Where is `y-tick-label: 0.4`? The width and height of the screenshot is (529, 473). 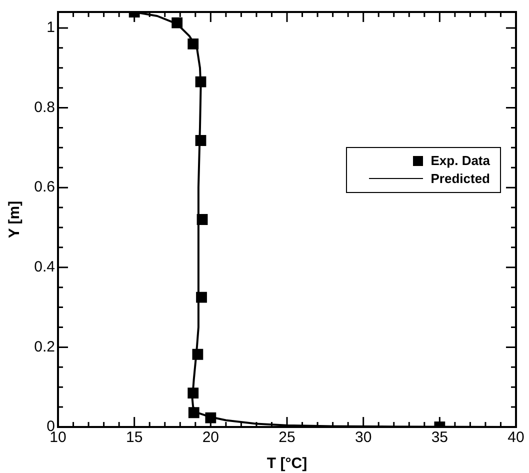
y-tick-label: 0.4 is located at coordinates (44, 267).